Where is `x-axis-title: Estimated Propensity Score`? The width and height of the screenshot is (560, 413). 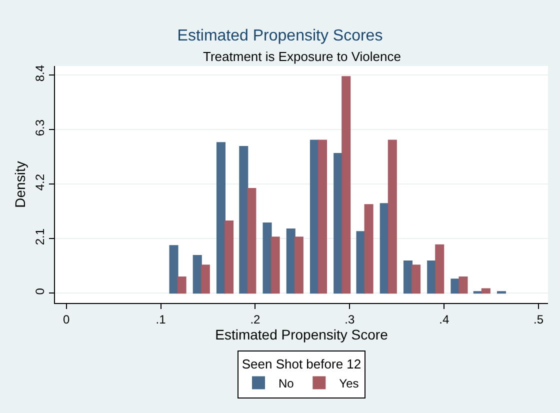 x-axis-title: Estimated Propensity Score is located at coordinates (301, 334).